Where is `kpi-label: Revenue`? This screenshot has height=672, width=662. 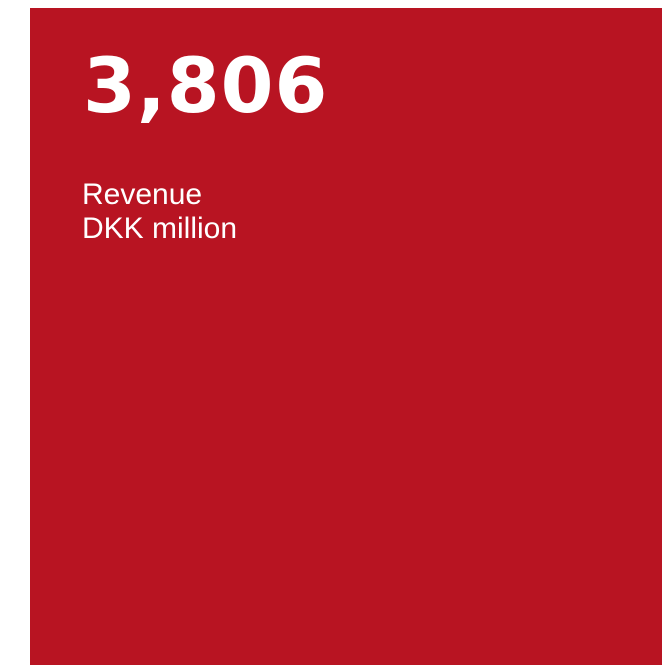 kpi-label: Revenue is located at coordinates (142, 194).